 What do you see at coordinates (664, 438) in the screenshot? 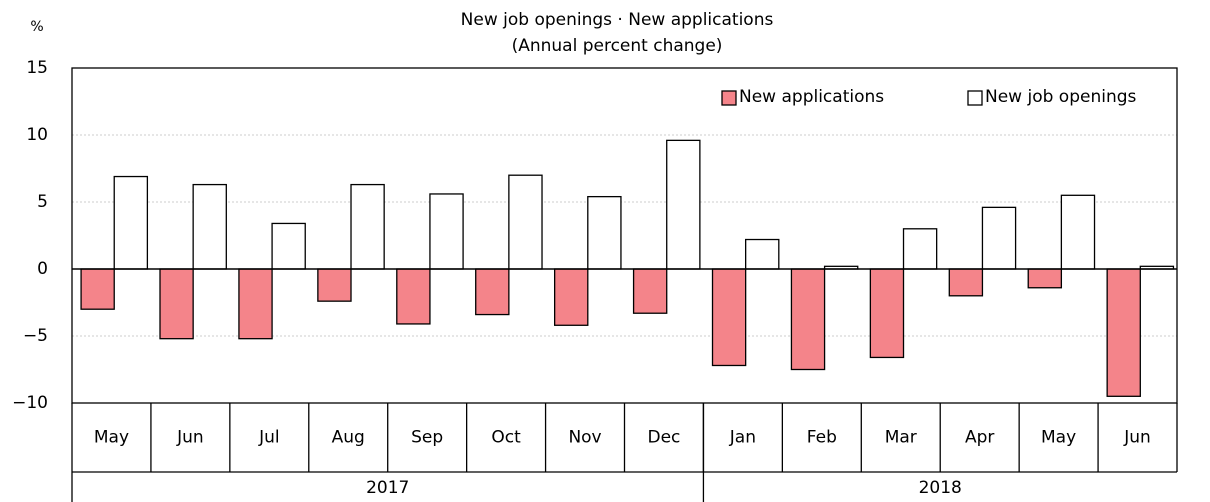
I see `x-tick-label: Dec` at bounding box center [664, 438].